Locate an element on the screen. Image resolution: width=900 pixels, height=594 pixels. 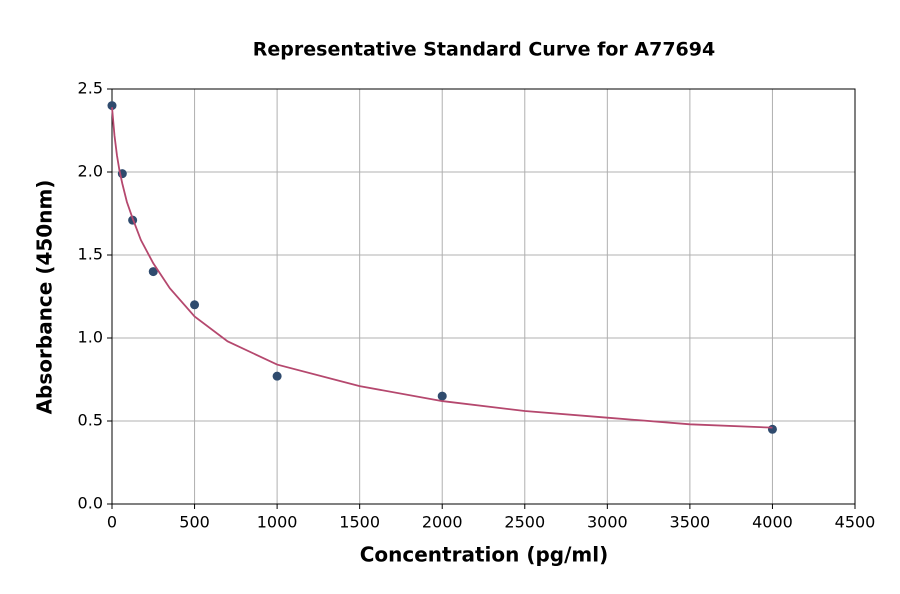
y-tick-label: 2.0 is located at coordinates (90, 171).